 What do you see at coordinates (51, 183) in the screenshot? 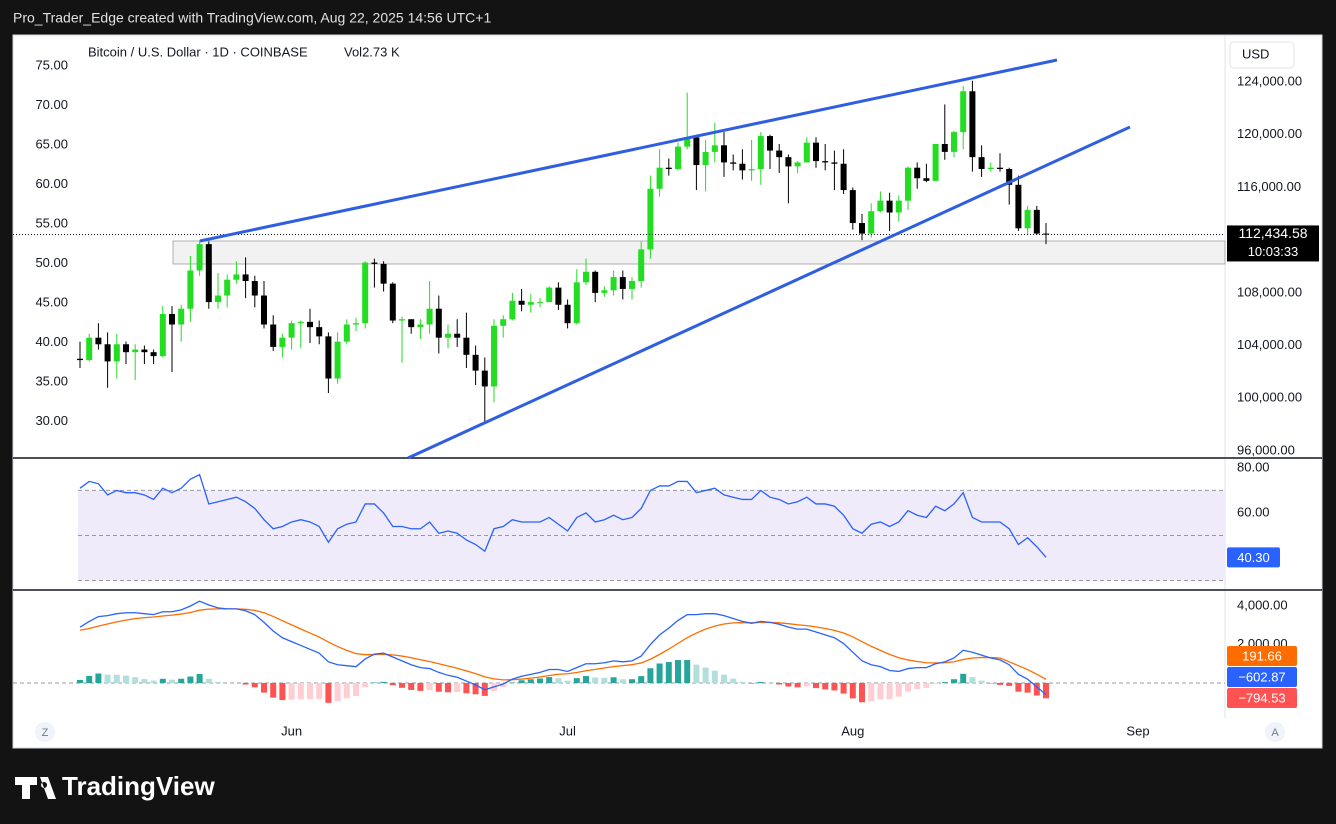
I see `y2ticks-label: 60.00` at bounding box center [51, 183].